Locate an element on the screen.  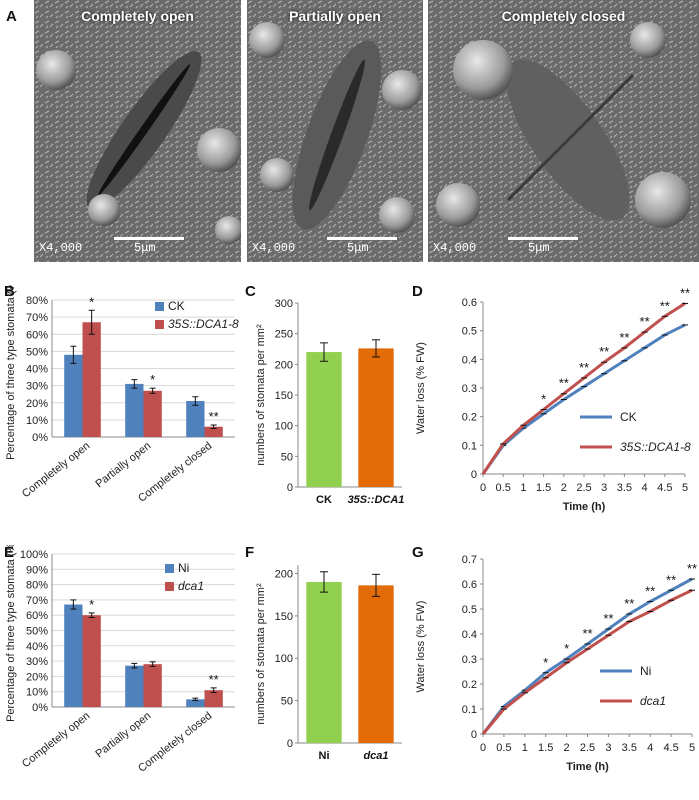
y-tick-label: 0% is located at coordinates (40, 708).